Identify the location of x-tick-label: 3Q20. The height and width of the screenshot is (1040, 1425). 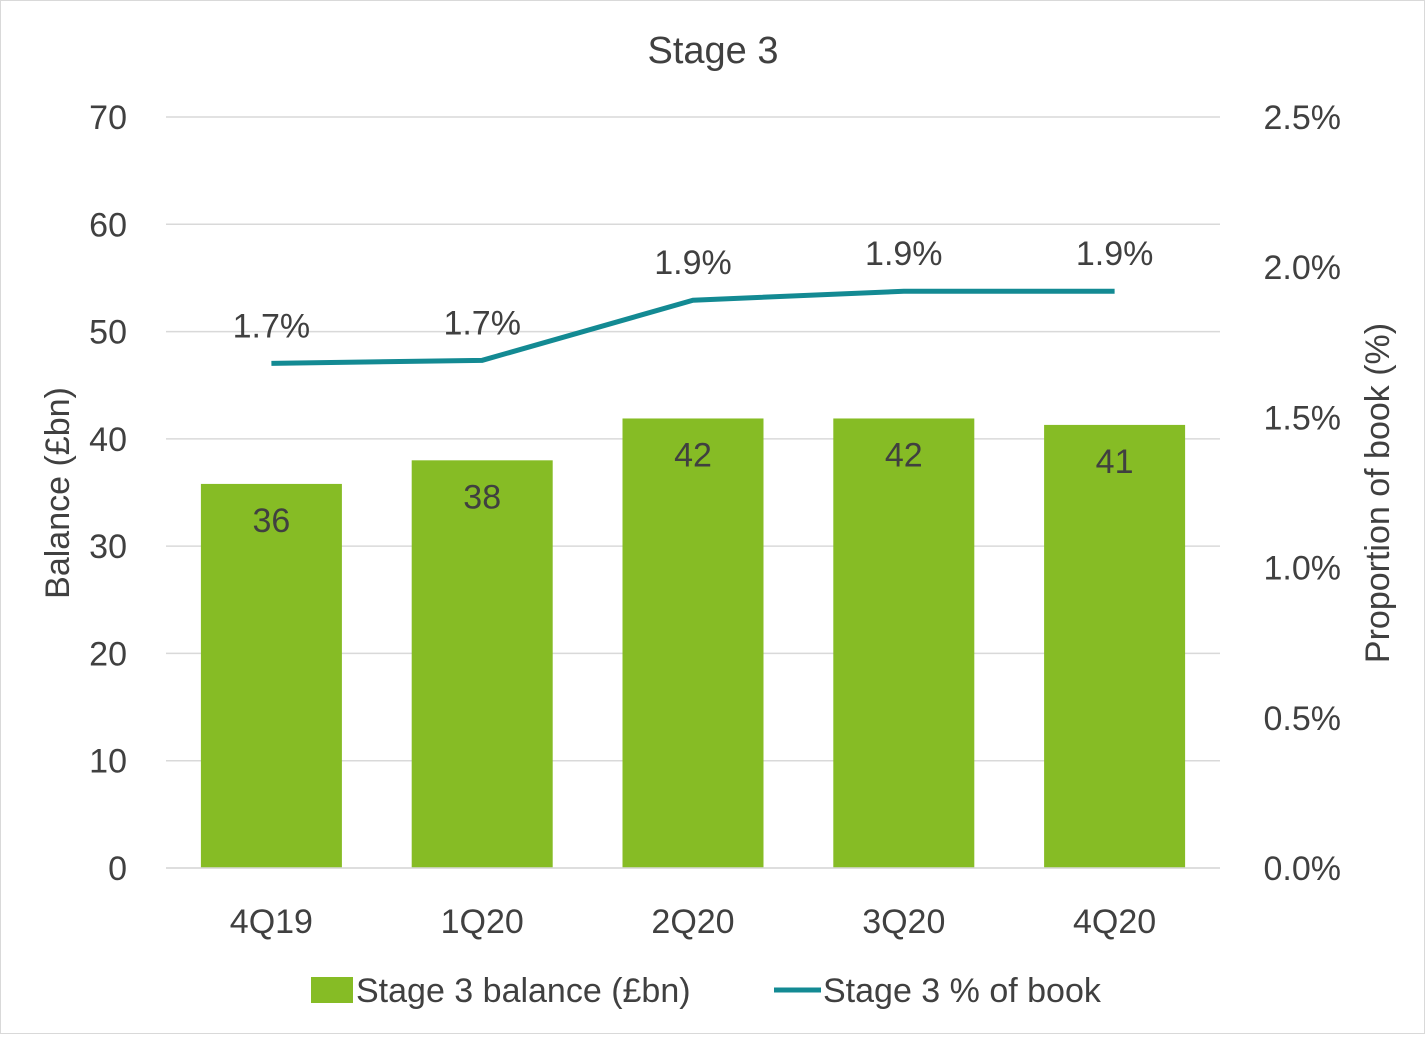
(903, 922).